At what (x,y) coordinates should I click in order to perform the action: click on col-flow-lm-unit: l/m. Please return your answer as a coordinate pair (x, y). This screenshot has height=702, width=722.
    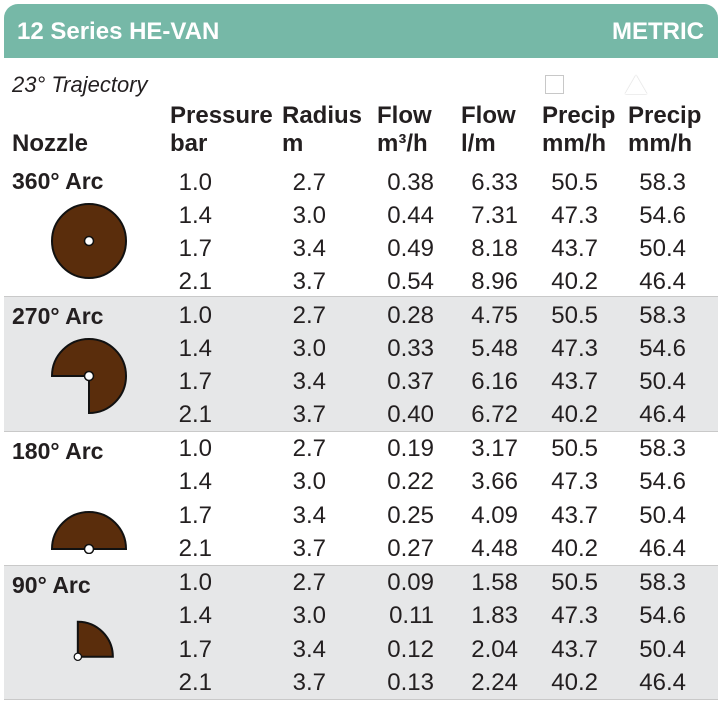
    Looking at the image, I should click on (478, 143).